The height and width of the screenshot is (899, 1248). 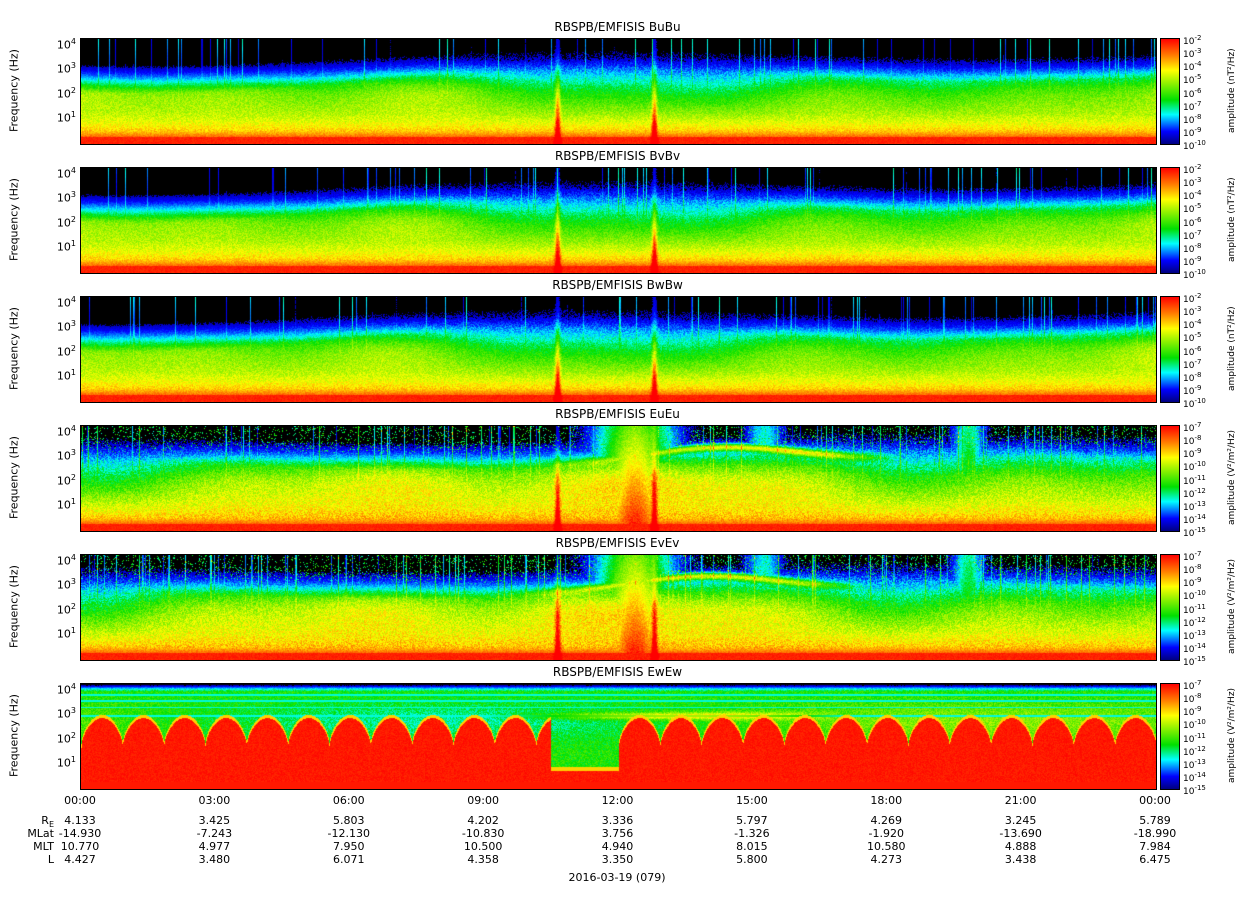 I want to click on freq-axis-label: Frequency (Hz), so click(x=14, y=348).